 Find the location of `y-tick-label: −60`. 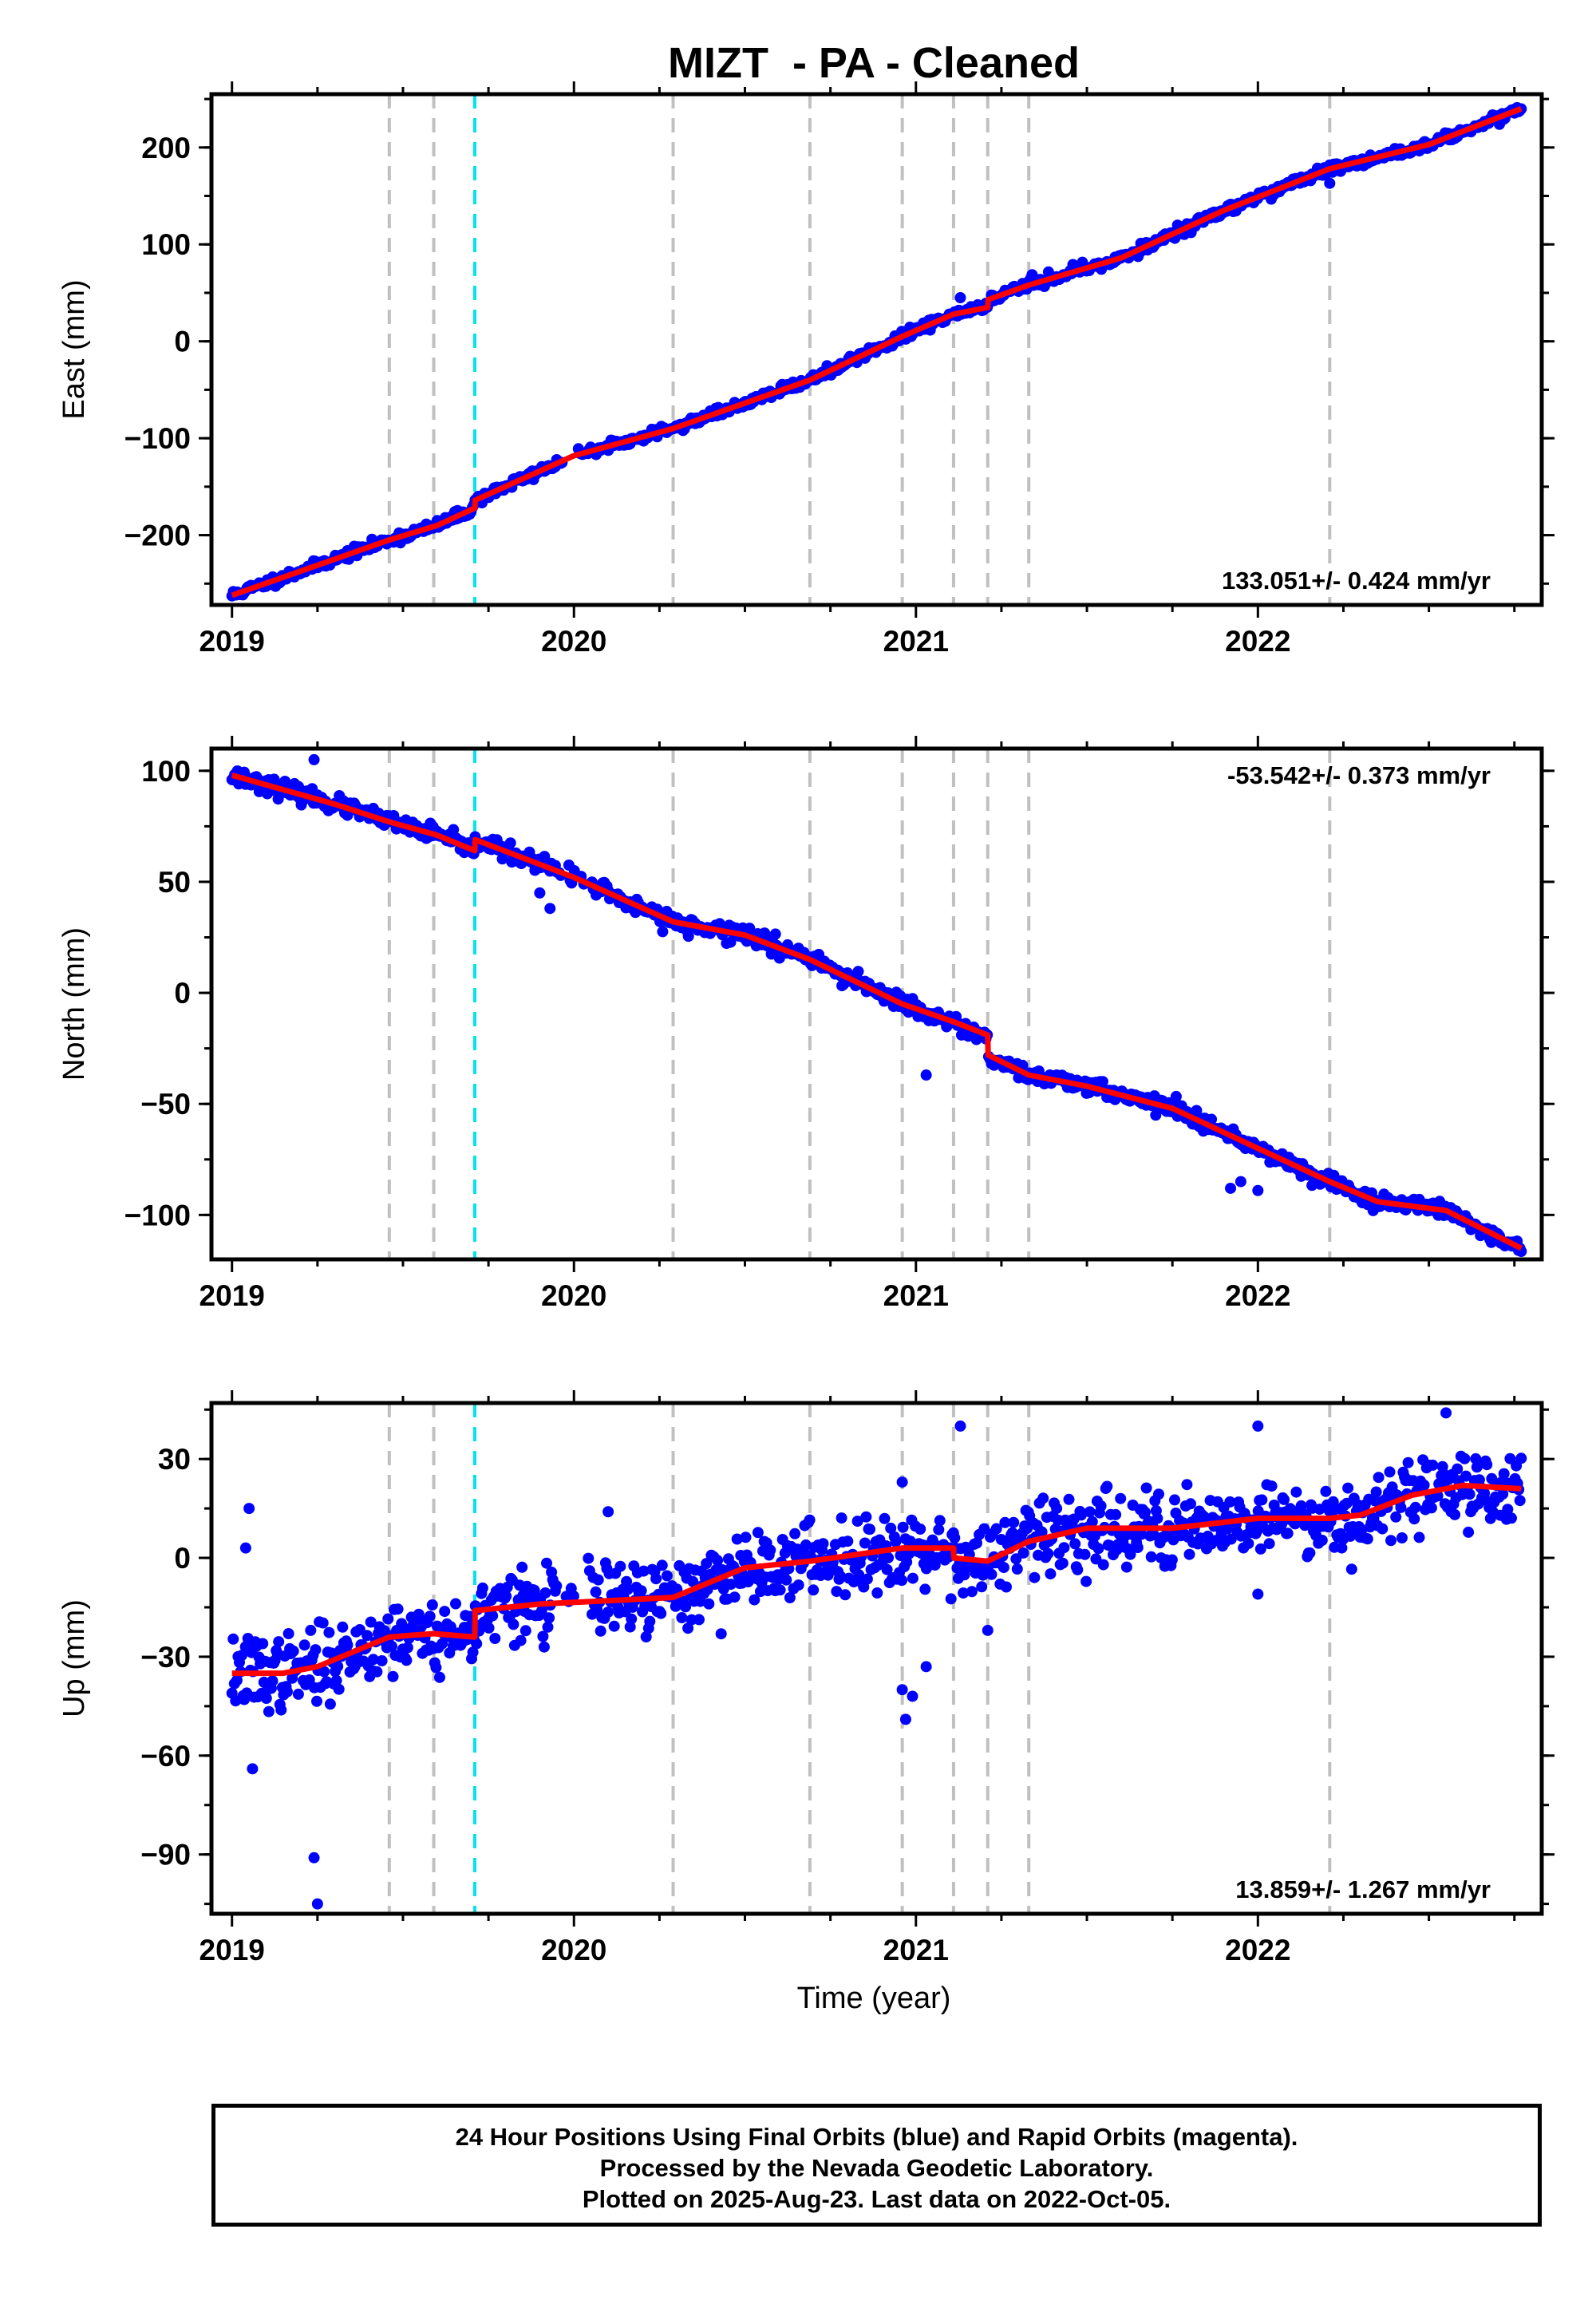

y-tick-label: −60 is located at coordinates (165, 1756).